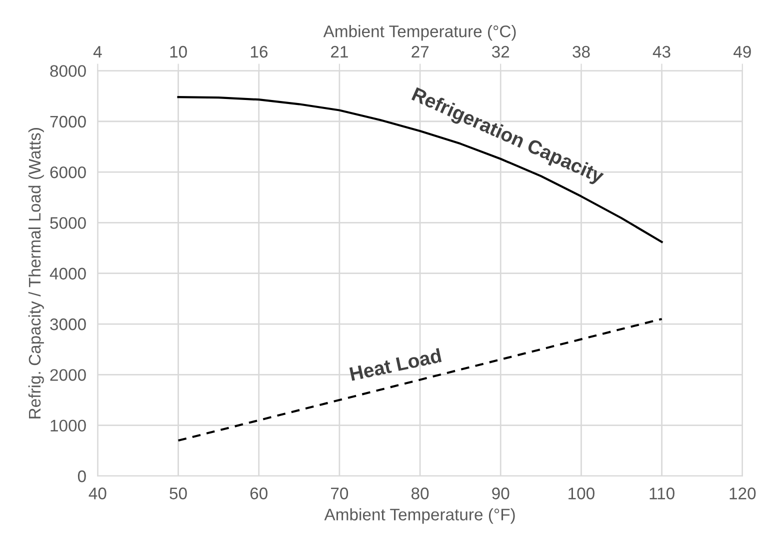  What do you see at coordinates (662, 494) in the screenshot?
I see `x-tick-label: 110` at bounding box center [662, 494].